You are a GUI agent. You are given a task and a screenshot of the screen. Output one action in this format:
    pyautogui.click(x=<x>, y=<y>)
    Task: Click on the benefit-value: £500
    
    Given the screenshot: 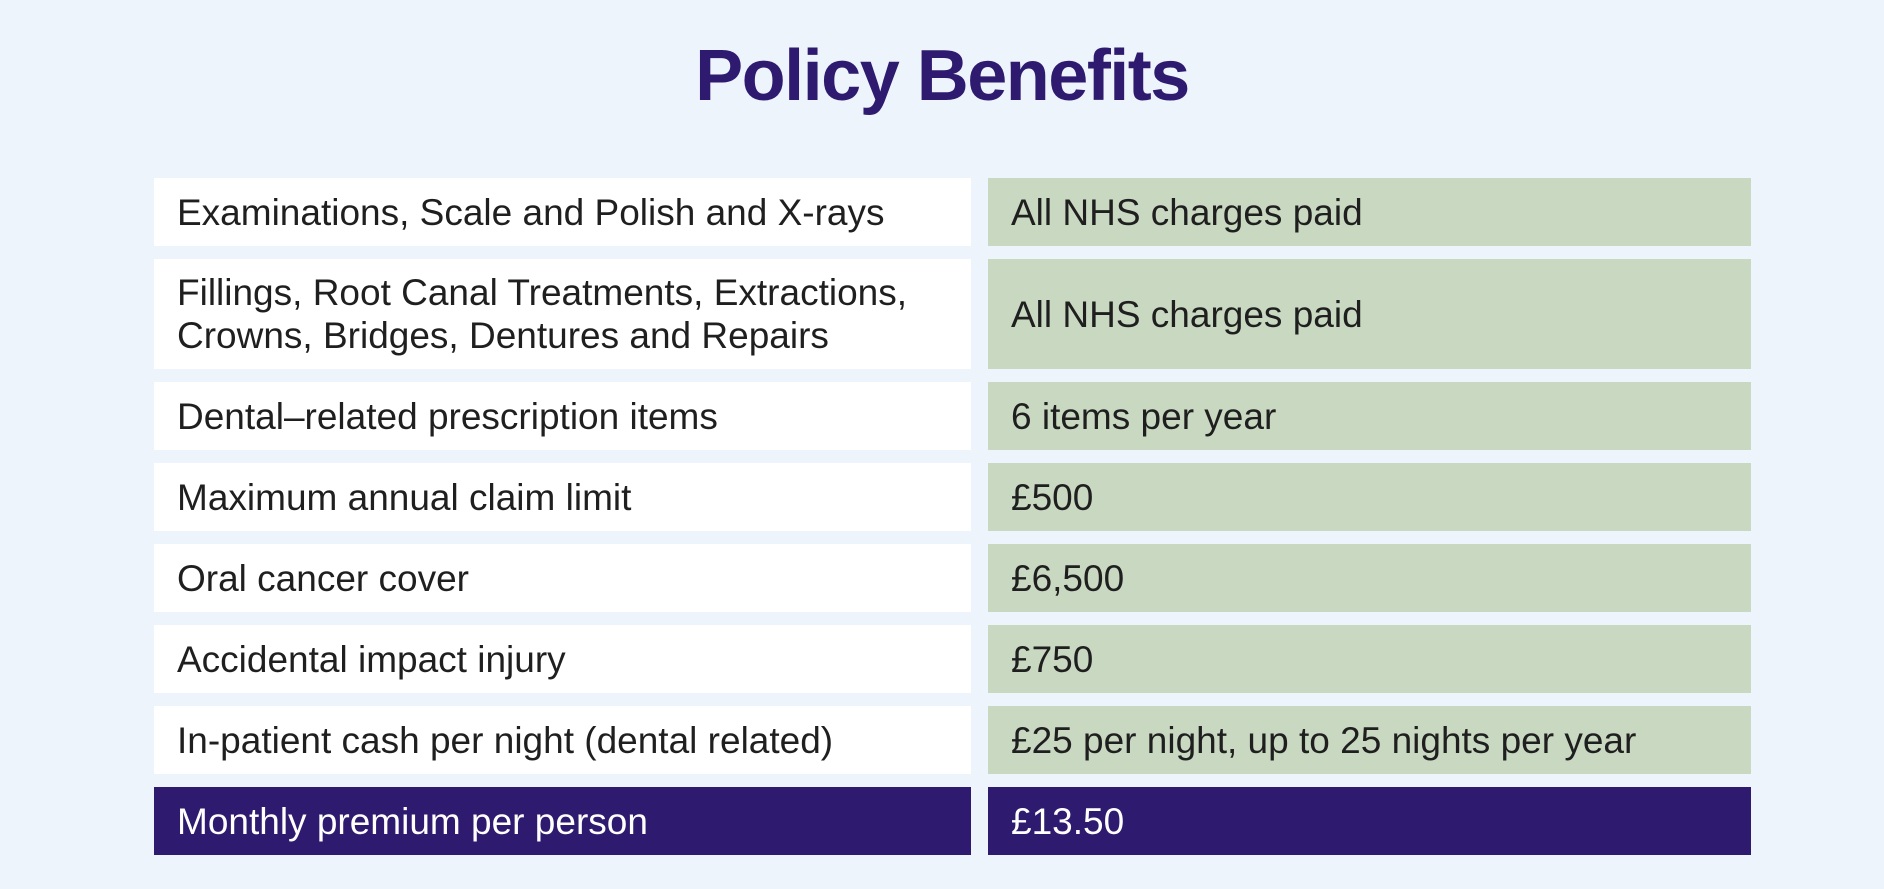 What is the action you would take?
    pyautogui.click(x=1369, y=497)
    